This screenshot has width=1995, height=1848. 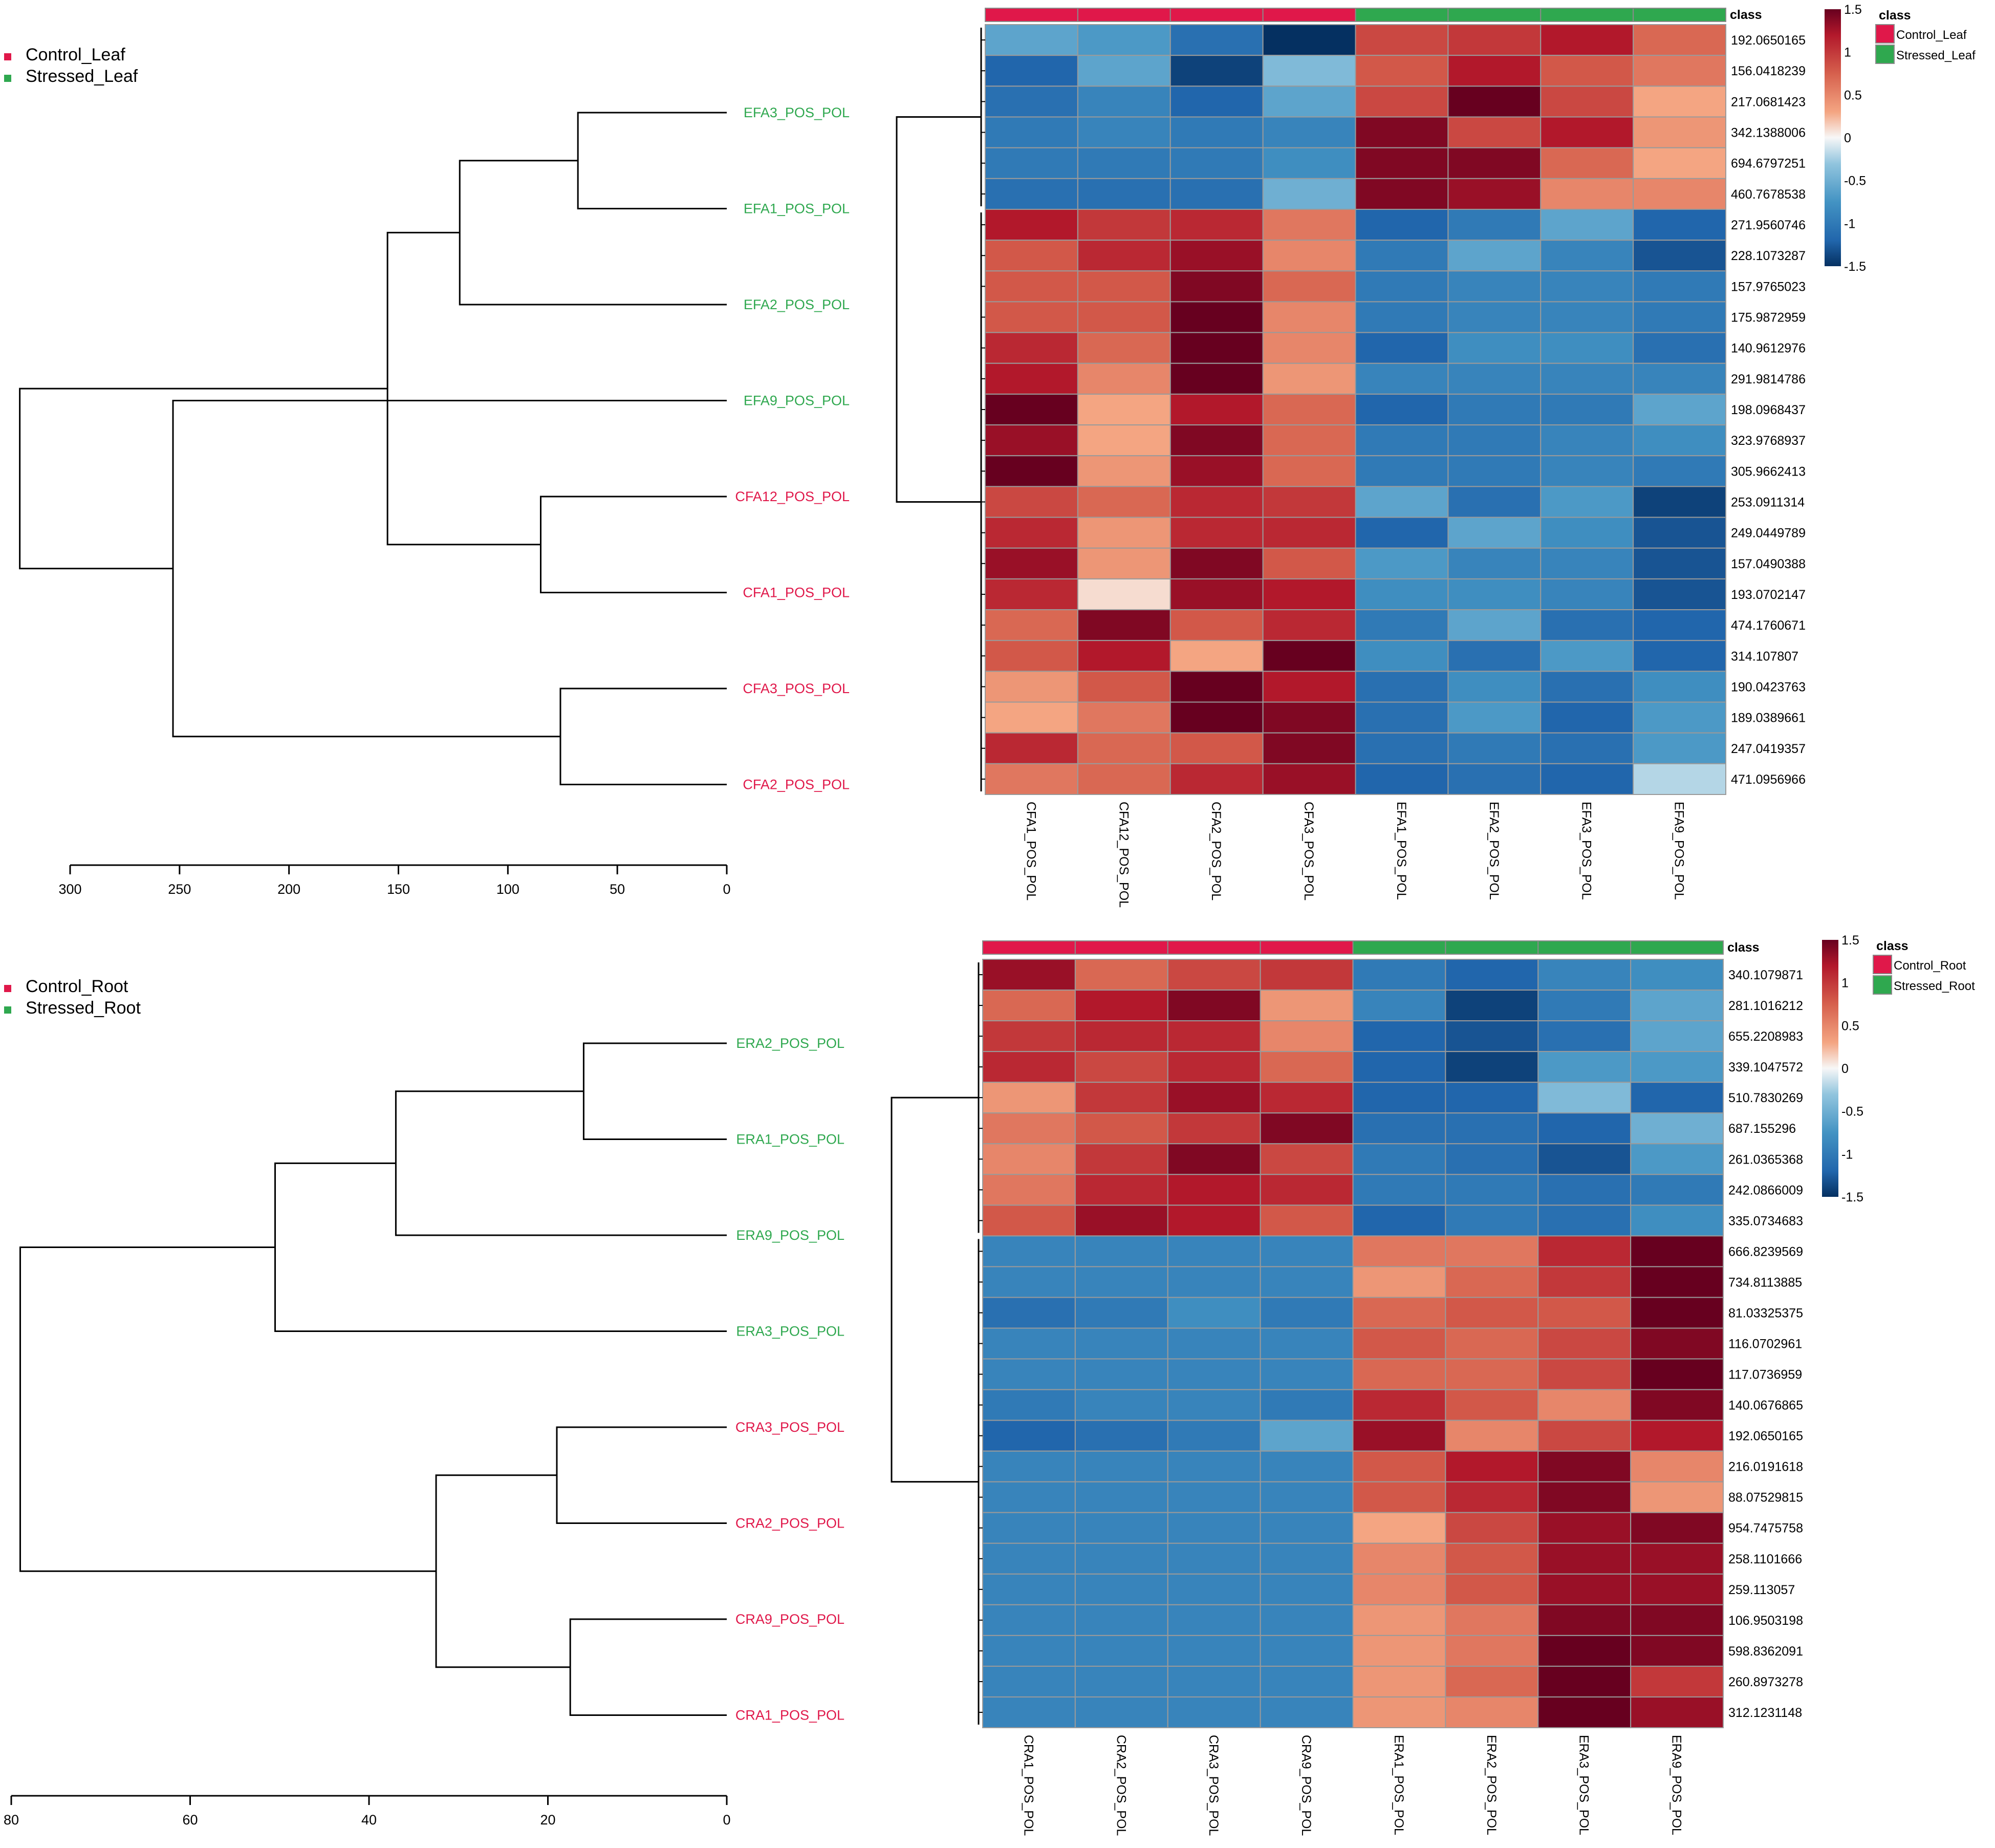 What do you see at coordinates (1892, 946) in the screenshot?
I see `class-legend-title: class` at bounding box center [1892, 946].